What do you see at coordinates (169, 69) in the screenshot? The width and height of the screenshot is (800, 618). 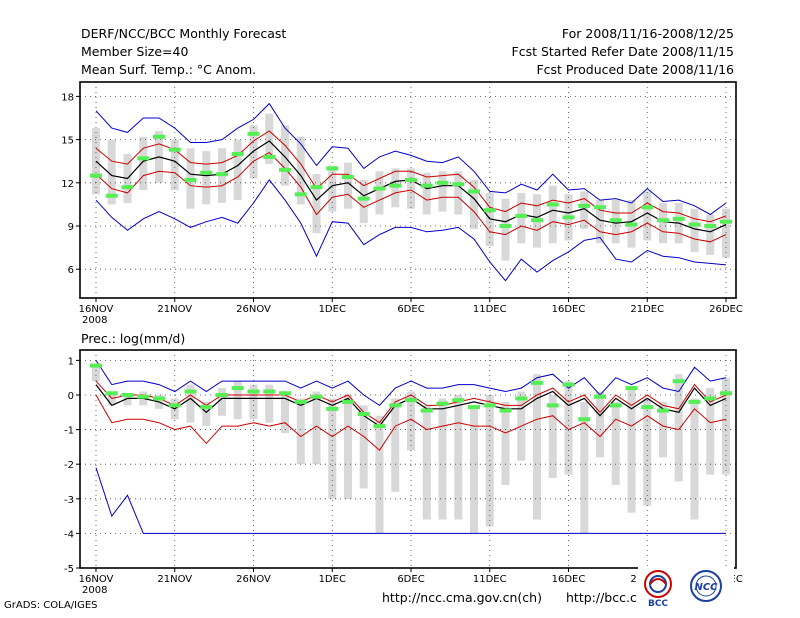 I see `variable-label: Mean Surf. Temp.: °C Anom.` at bounding box center [169, 69].